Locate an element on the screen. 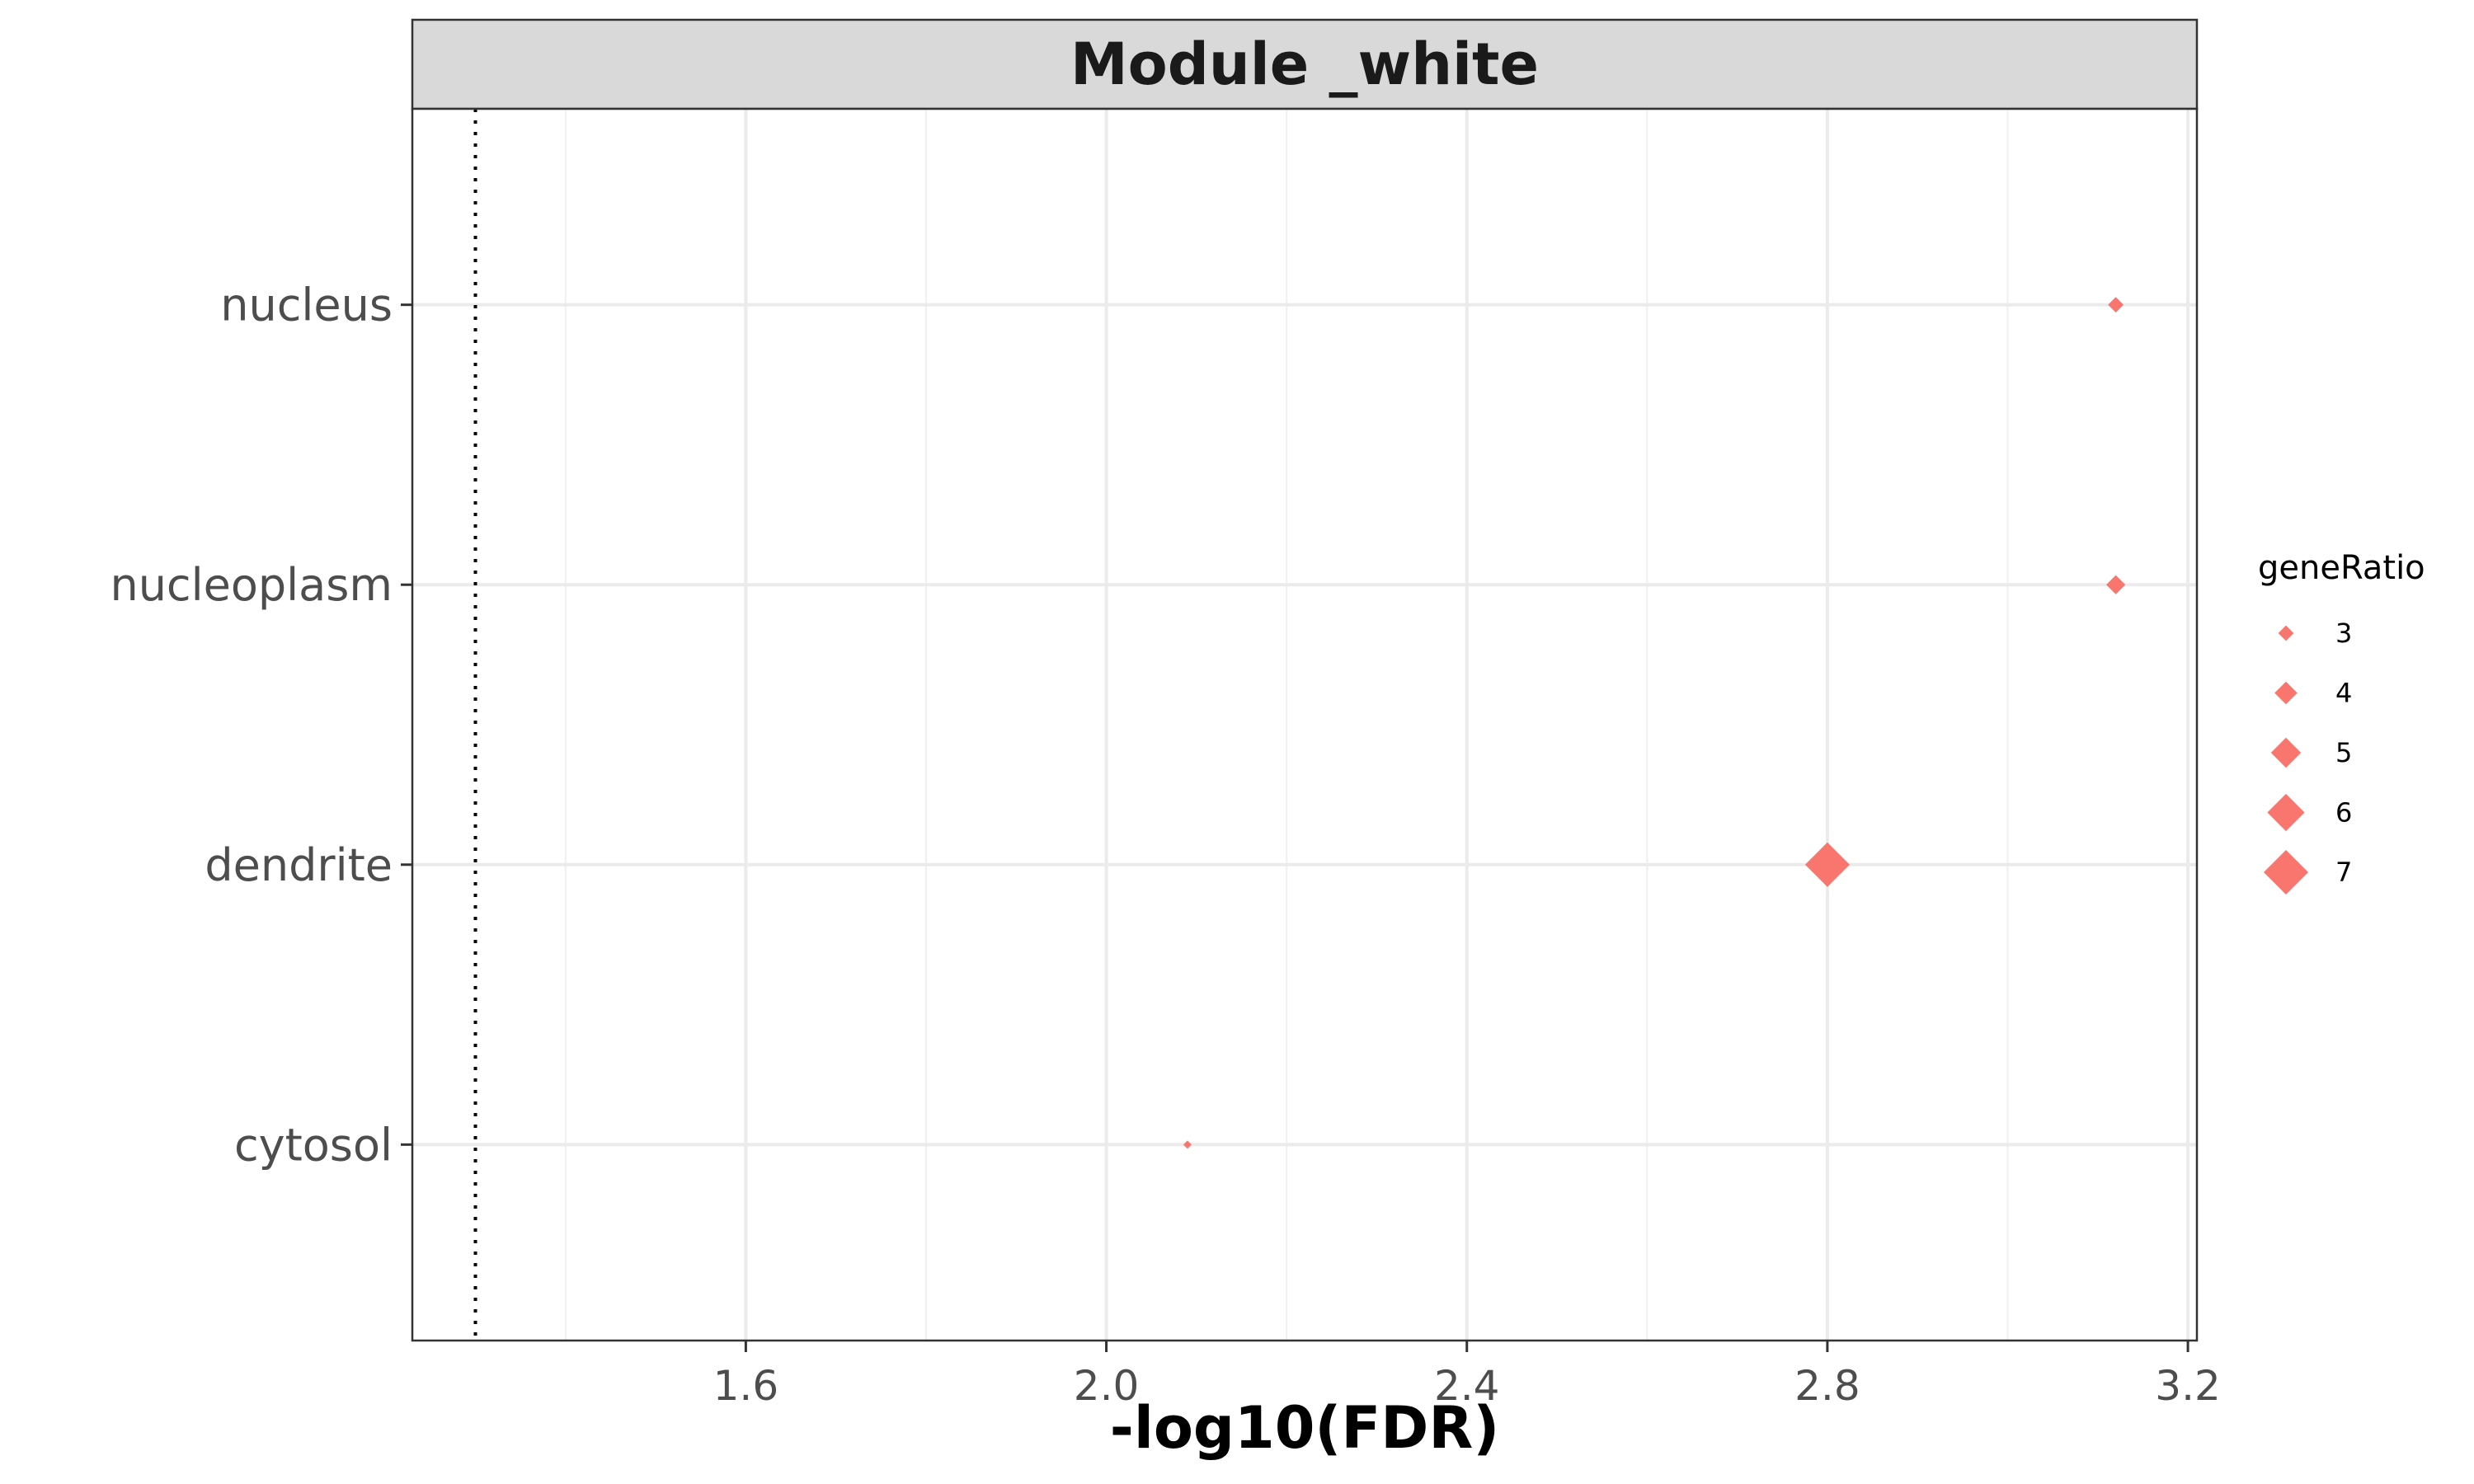 The width and height of the screenshot is (2474, 1484). x-tick-label: 1.6 is located at coordinates (746, 1386).